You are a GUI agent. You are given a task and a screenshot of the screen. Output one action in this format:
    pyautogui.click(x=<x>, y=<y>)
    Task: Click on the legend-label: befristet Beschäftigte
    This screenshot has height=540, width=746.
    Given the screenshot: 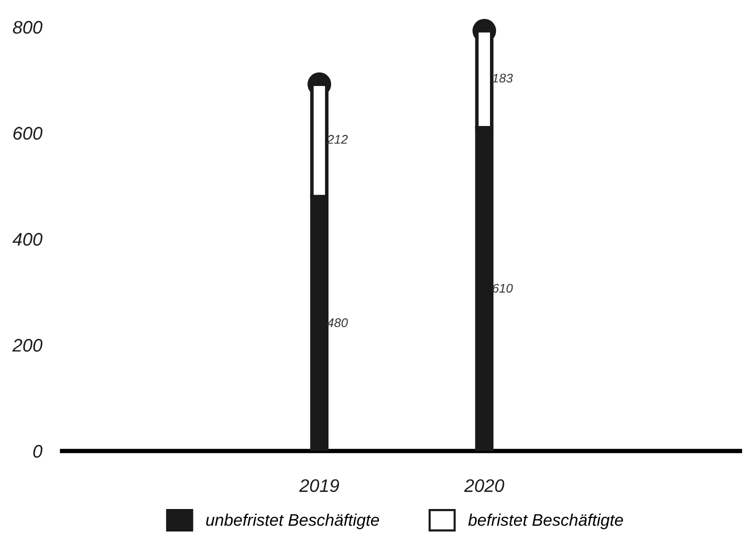 What is the action you would take?
    pyautogui.click(x=546, y=522)
    